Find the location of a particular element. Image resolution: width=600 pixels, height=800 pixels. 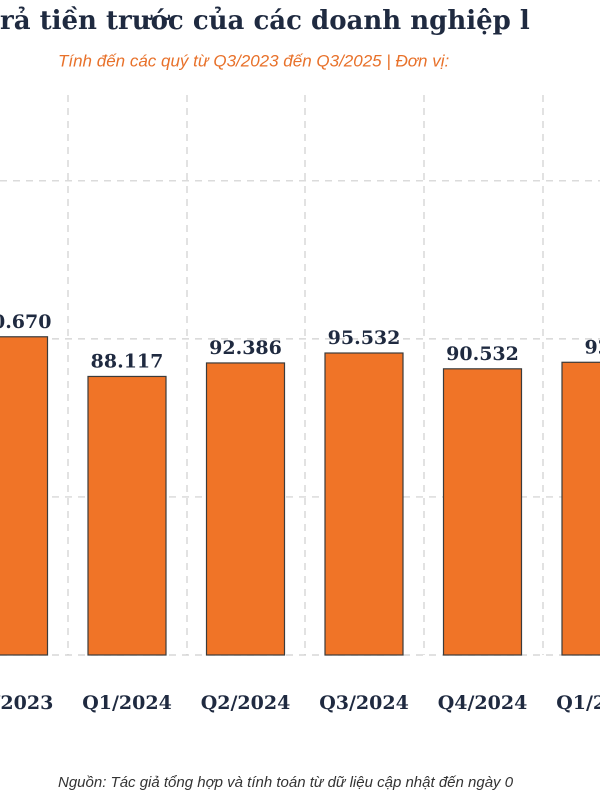

x-tick-label: Q4/2024 is located at coordinates (483, 703).